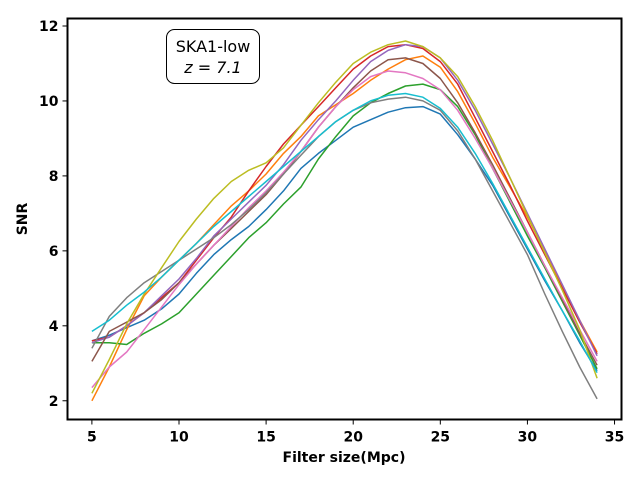 The width and height of the screenshot is (640, 480). Describe the element at coordinates (54, 402) in the screenshot. I see `y-tick-label: 2` at that location.